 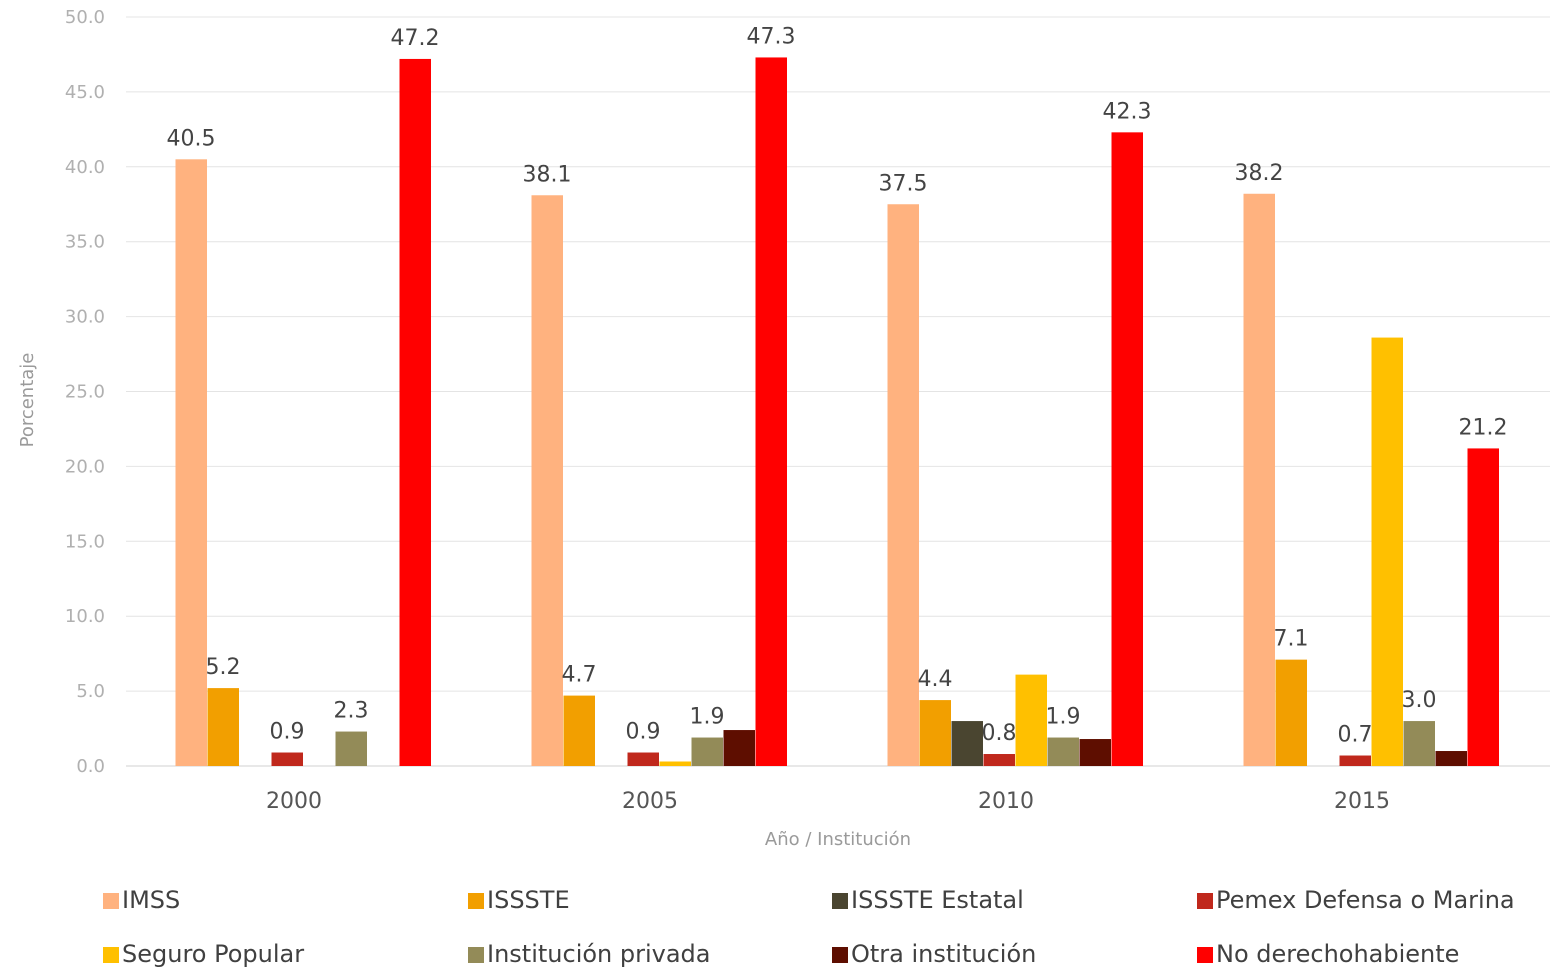 What do you see at coordinates (1063, 751) in the screenshot?
I see `bar-instituci-n-privada-2010` at bounding box center [1063, 751].